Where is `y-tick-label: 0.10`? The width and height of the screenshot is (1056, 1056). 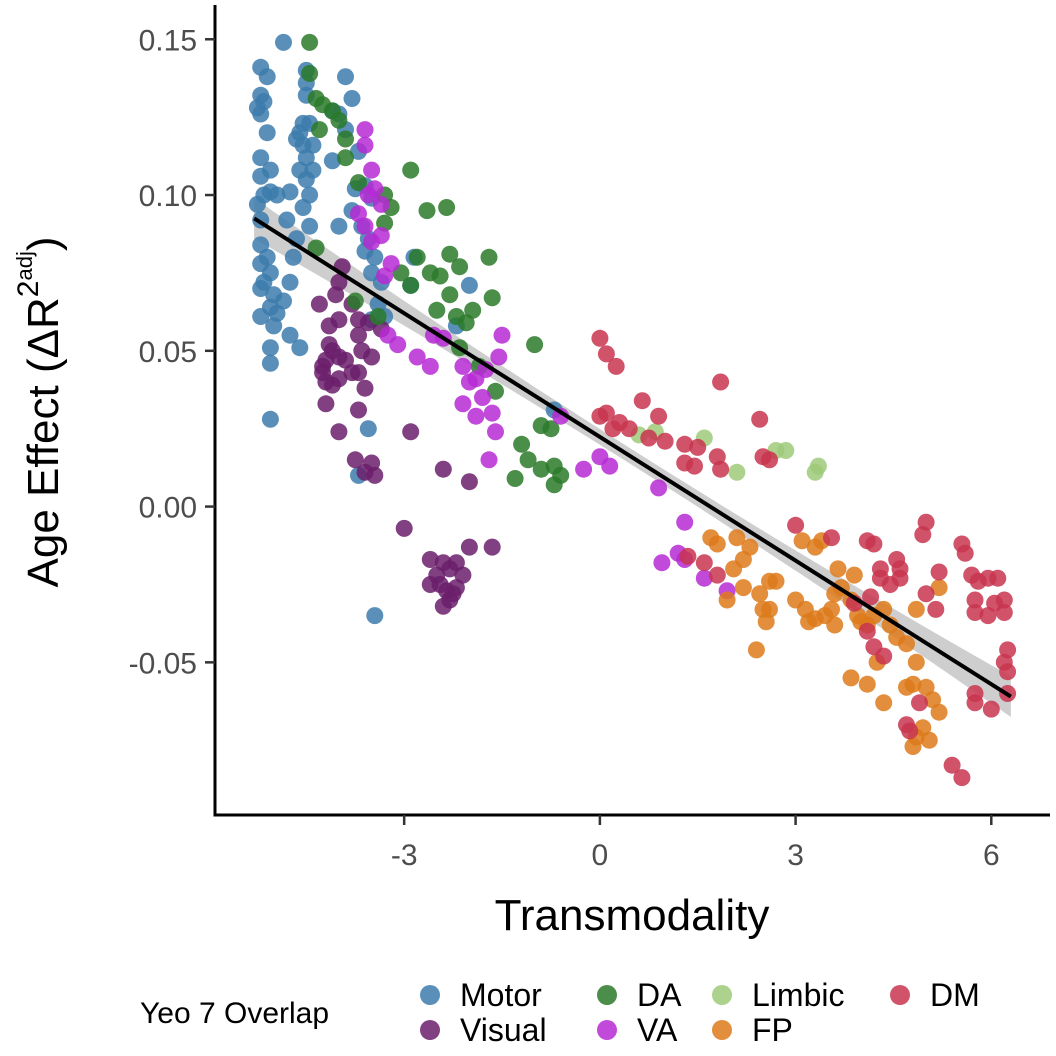
y-tick-label: 0.10 is located at coordinates (168, 196).